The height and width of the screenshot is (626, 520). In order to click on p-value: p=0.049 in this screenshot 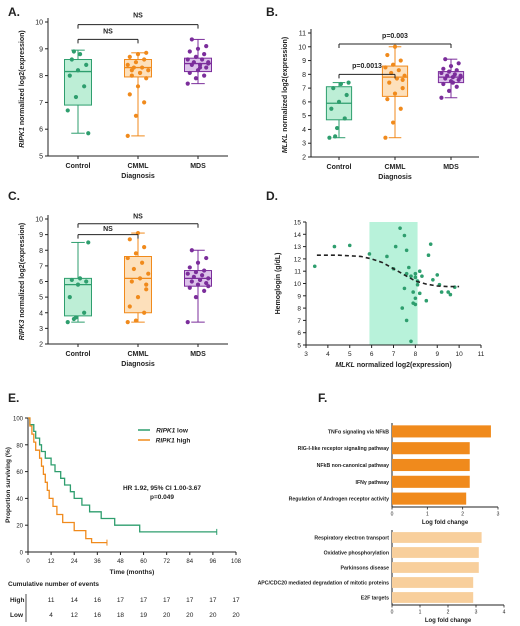, I will do `click(162, 497)`.